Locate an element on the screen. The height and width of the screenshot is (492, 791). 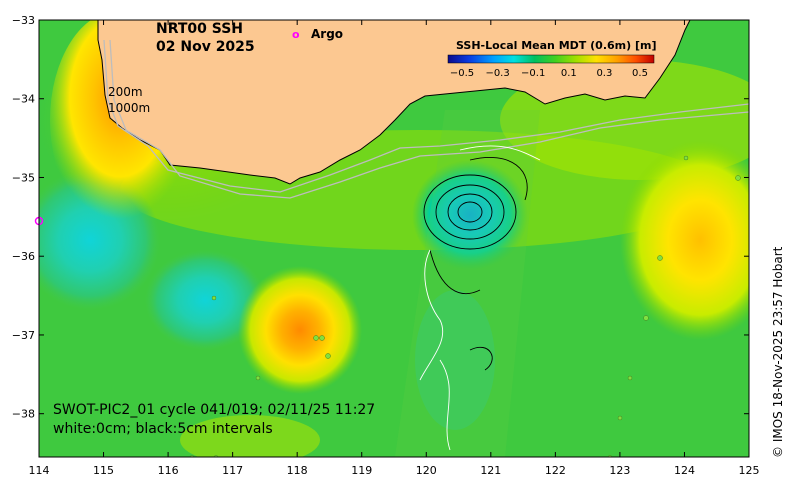
colorbar-title: SSH-Local Mean MDT (0.6m) [m] is located at coordinates (556, 45).